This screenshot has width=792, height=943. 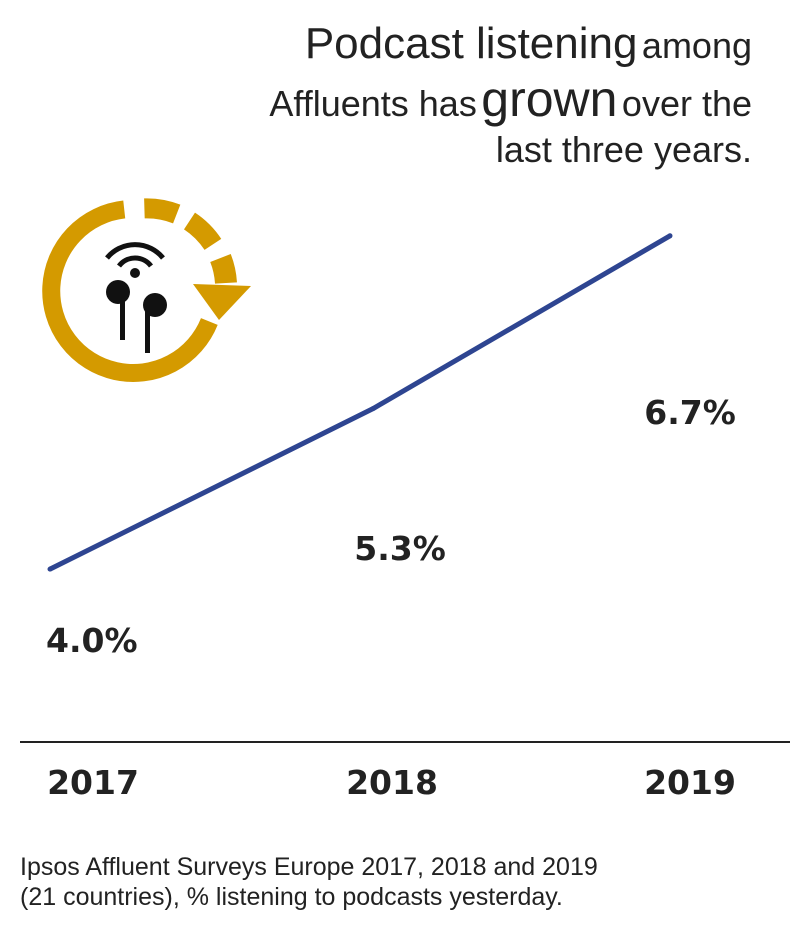 What do you see at coordinates (135, 251) in the screenshot?
I see `icon-signal-arc-outer` at bounding box center [135, 251].